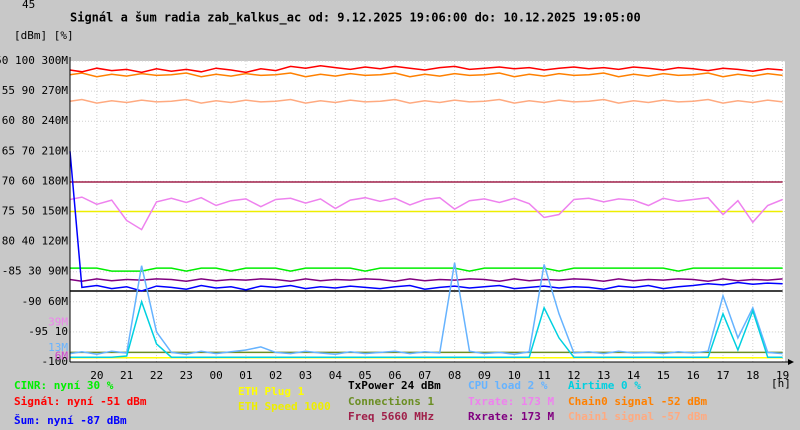 The height and width of the screenshot is (430, 800). Describe the element at coordinates (791, 362) in the screenshot. I see `axis-arrow` at that location.